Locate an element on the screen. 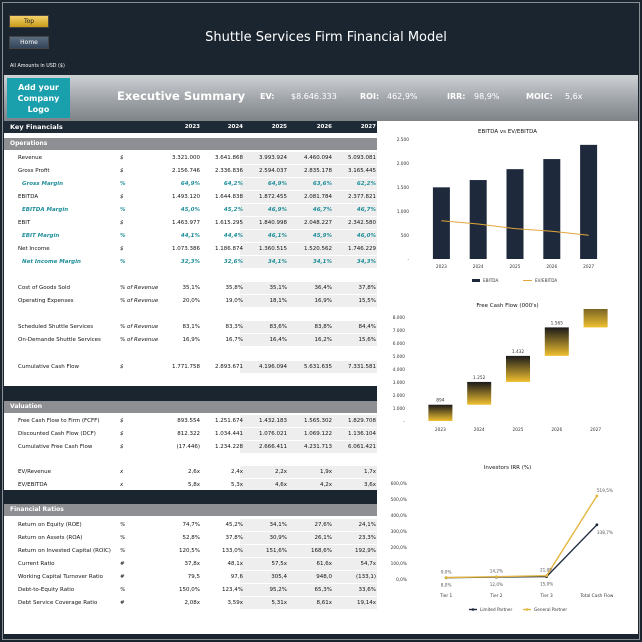 Image resolution: width=642 pixels, height=642 pixels. year-header: 2023 is located at coordinates (192, 127).